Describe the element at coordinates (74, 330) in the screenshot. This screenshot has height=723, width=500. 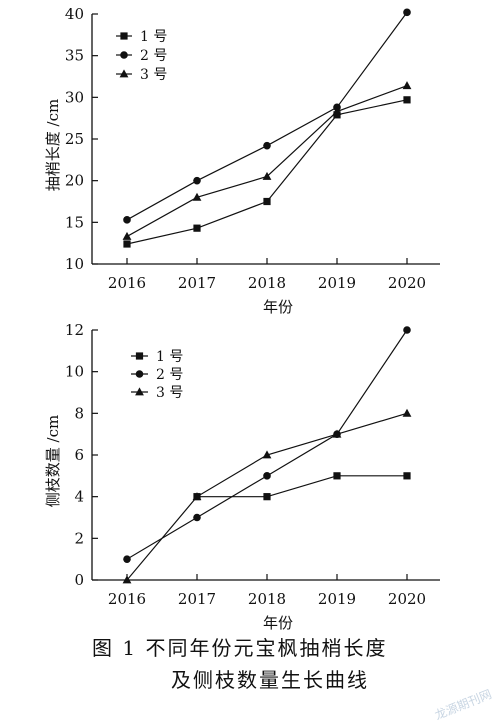
I see `y-tick-label: 12` at that location.